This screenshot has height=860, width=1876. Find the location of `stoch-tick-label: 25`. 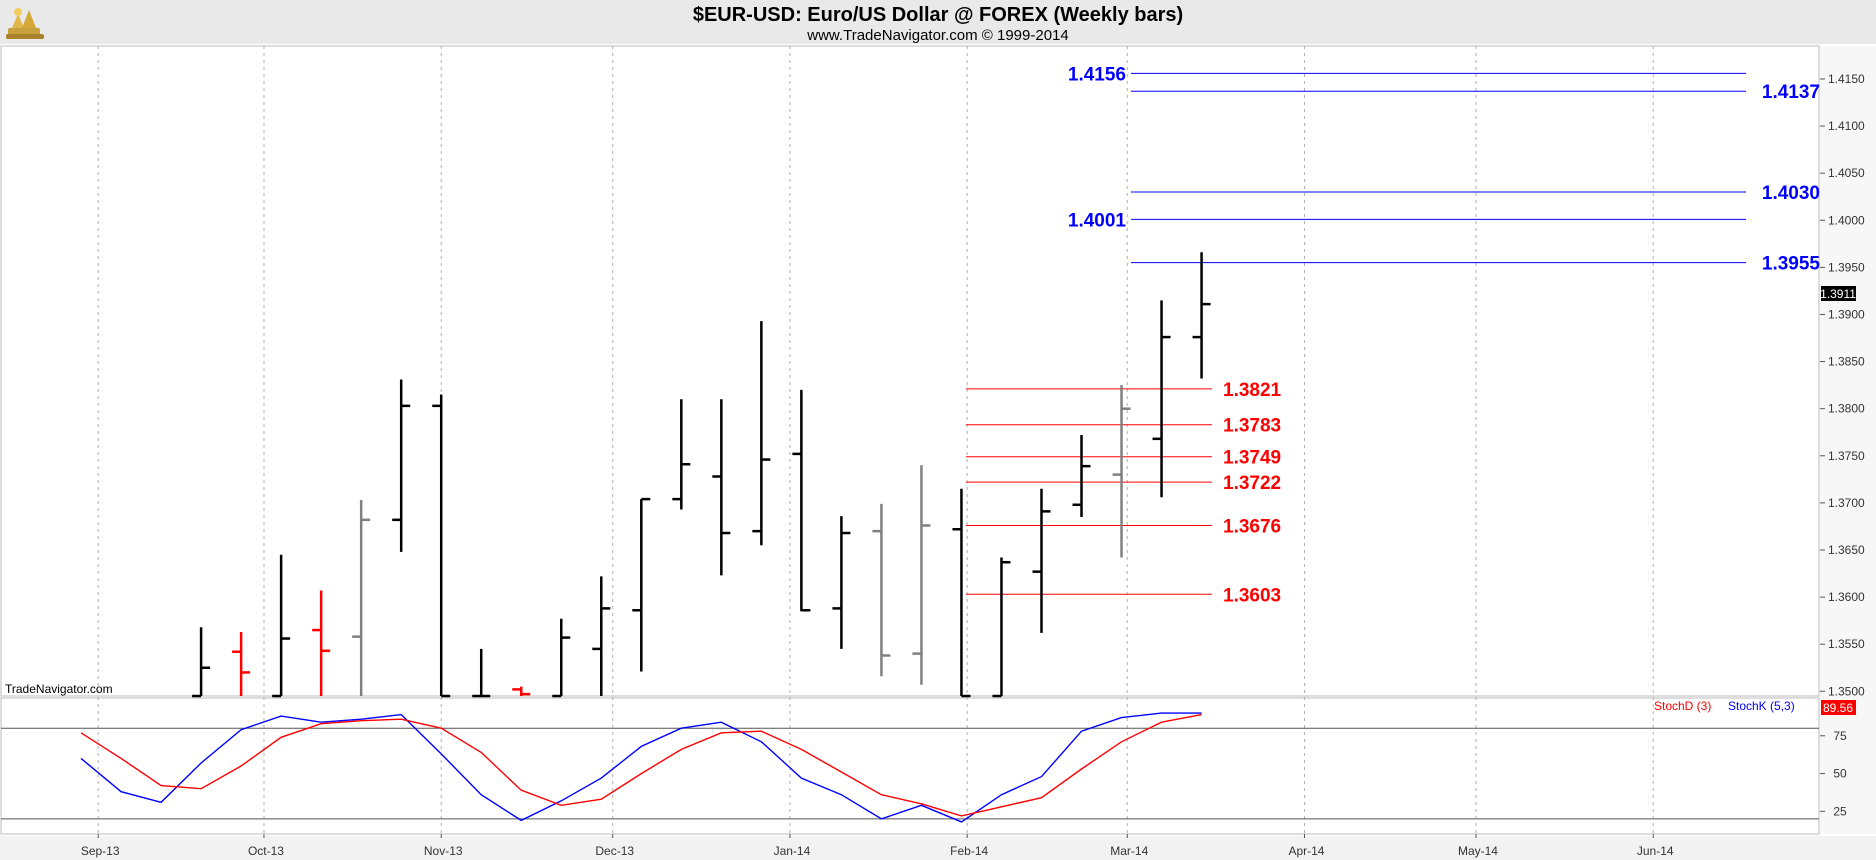

stoch-tick-label: 25 is located at coordinates (1840, 811).